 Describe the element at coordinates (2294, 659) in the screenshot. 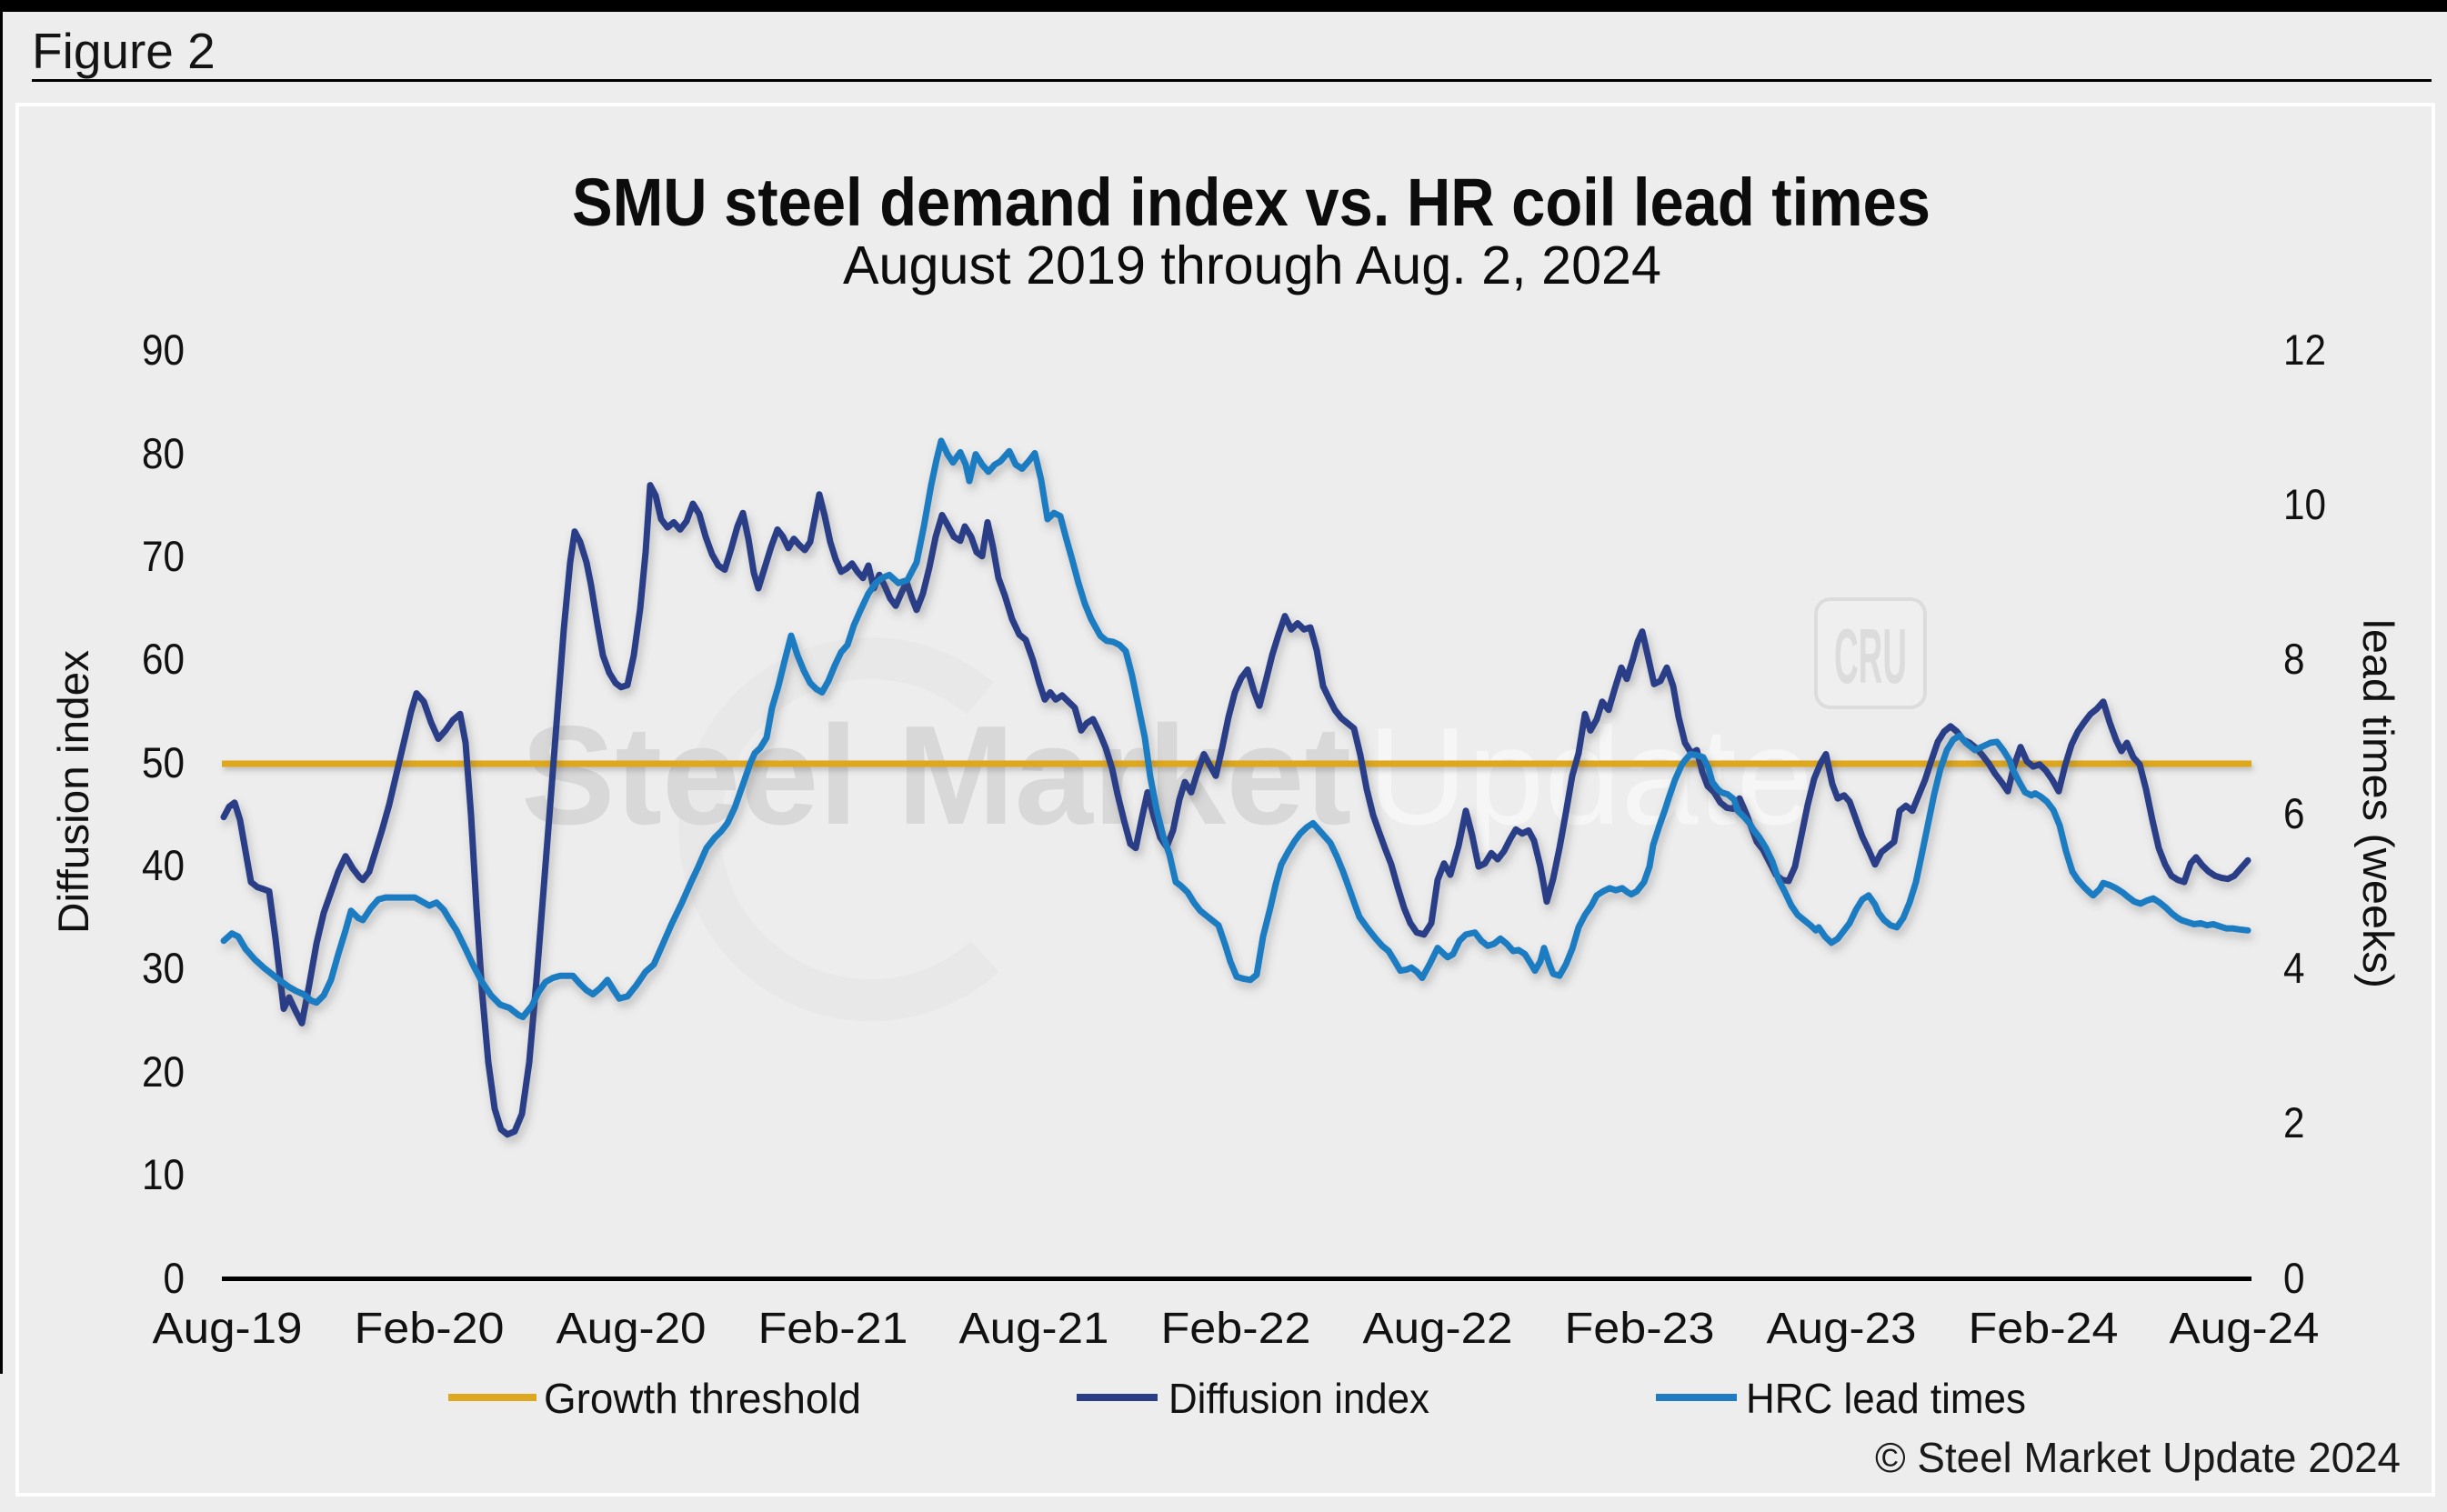

I see `svg-text: 8` at that location.